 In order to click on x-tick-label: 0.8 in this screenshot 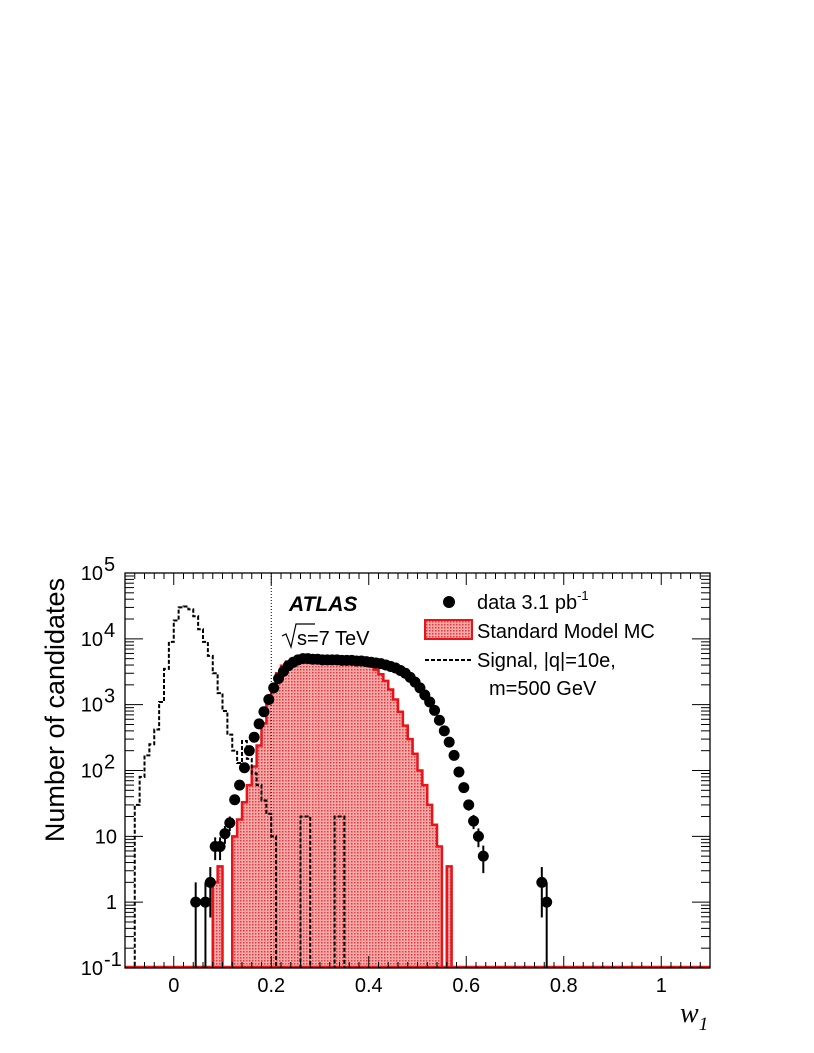, I will do `click(564, 986)`.